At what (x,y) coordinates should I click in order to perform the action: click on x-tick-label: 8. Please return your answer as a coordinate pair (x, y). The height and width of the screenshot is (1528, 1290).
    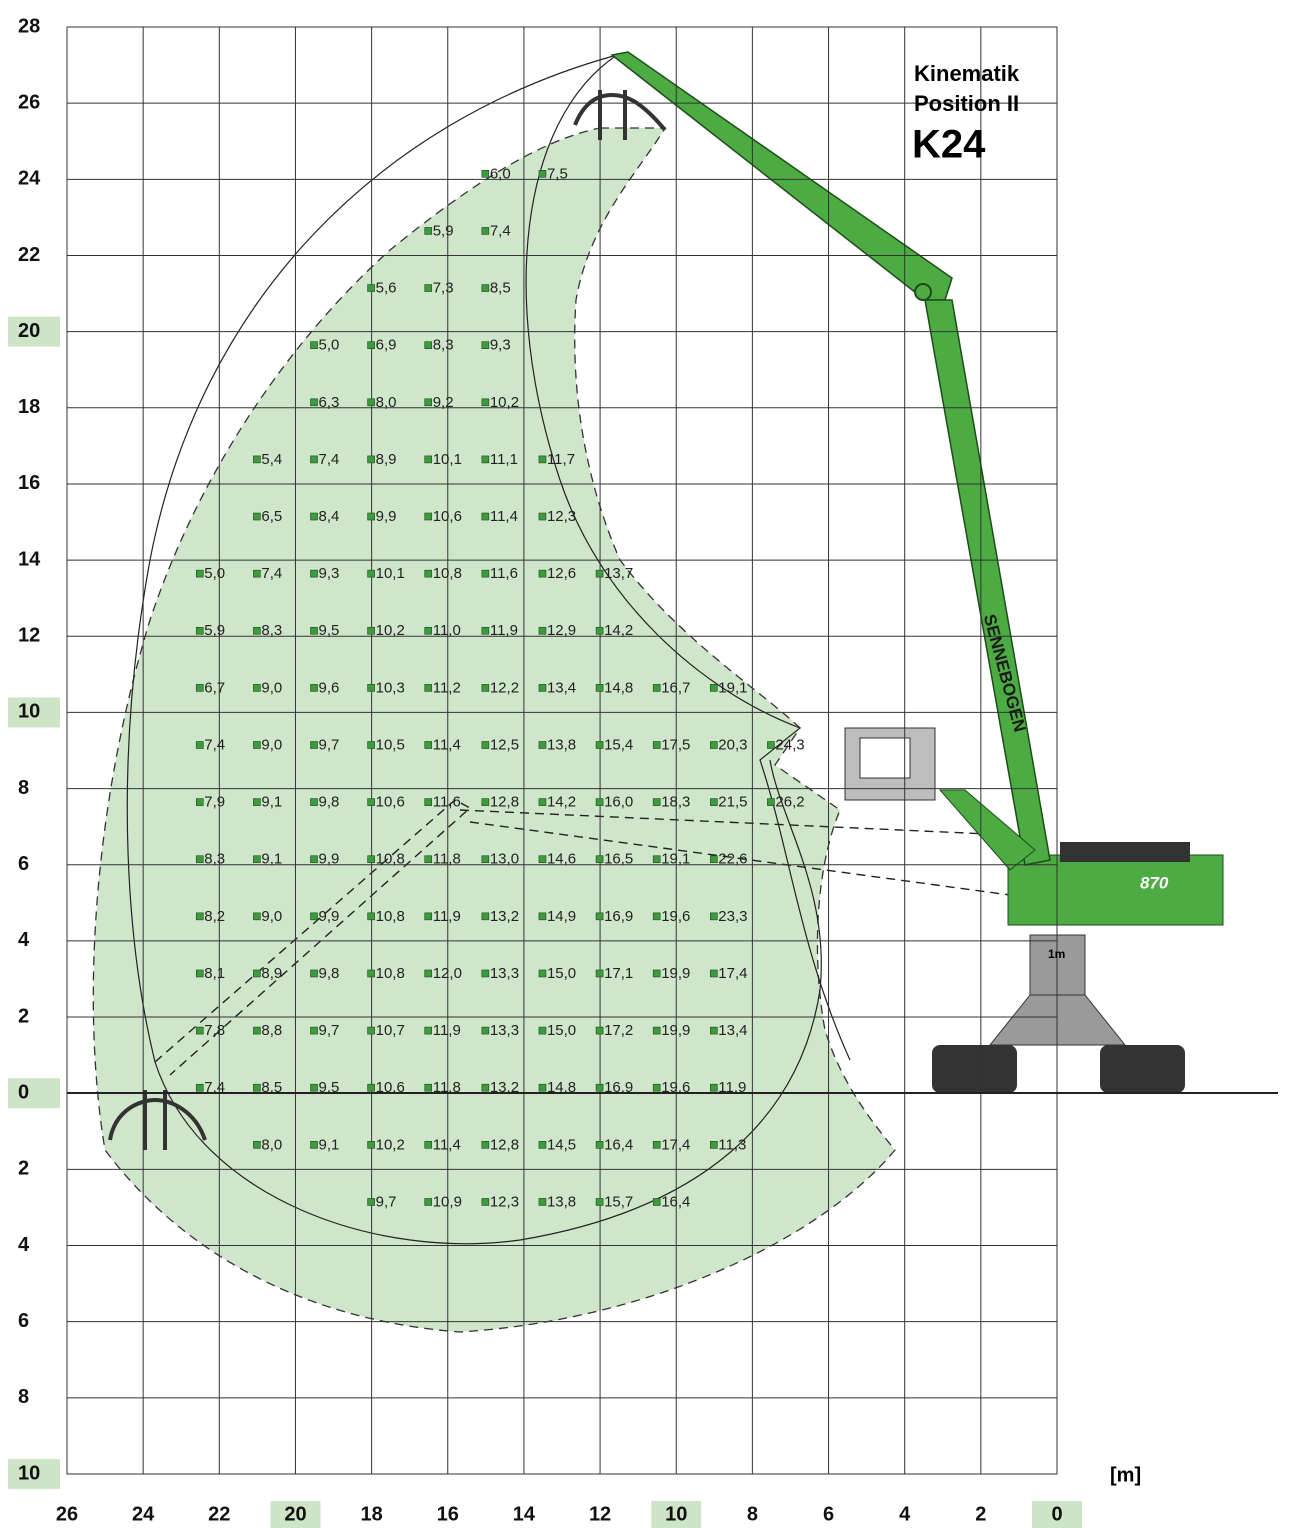
    Looking at the image, I should click on (752, 1514).